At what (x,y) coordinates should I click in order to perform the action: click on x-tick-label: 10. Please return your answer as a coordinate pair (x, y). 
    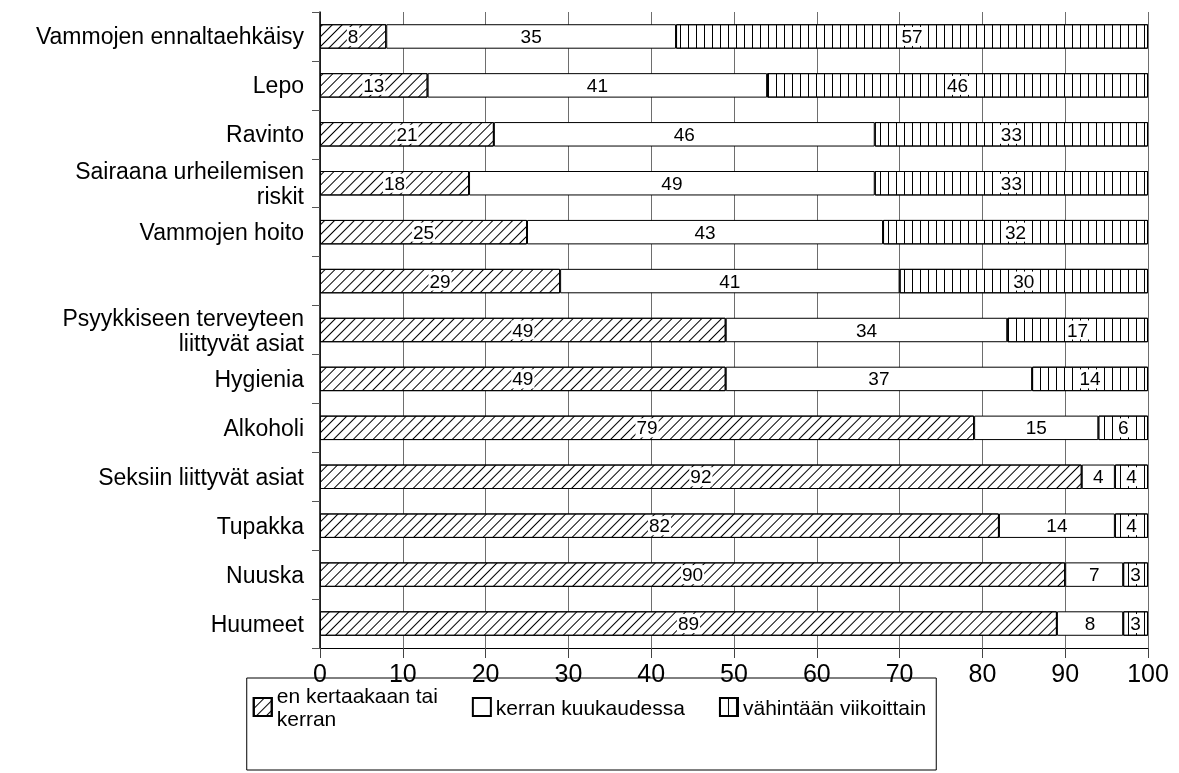
    Looking at the image, I should click on (402, 672).